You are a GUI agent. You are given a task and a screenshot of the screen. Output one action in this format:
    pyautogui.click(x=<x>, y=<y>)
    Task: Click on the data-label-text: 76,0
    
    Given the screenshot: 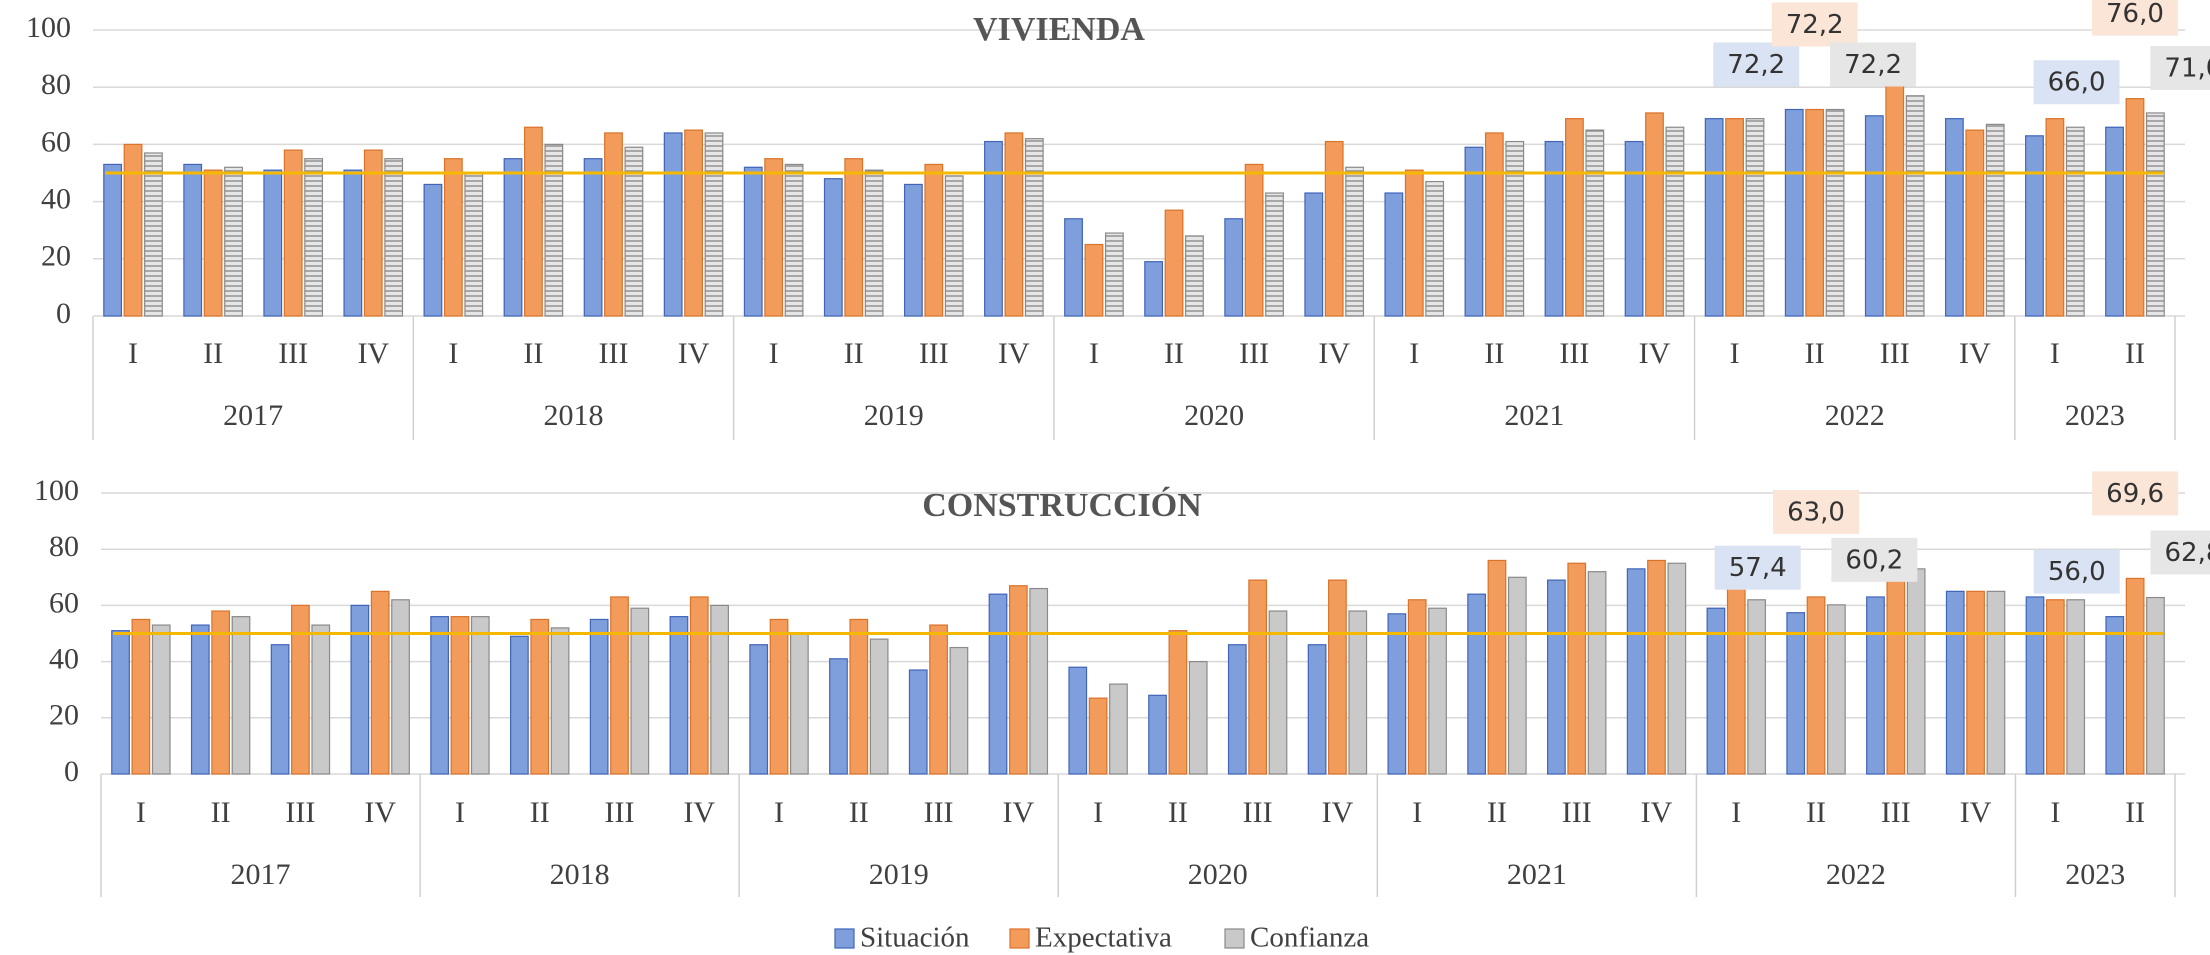 What is the action you would take?
    pyautogui.click(x=2135, y=14)
    